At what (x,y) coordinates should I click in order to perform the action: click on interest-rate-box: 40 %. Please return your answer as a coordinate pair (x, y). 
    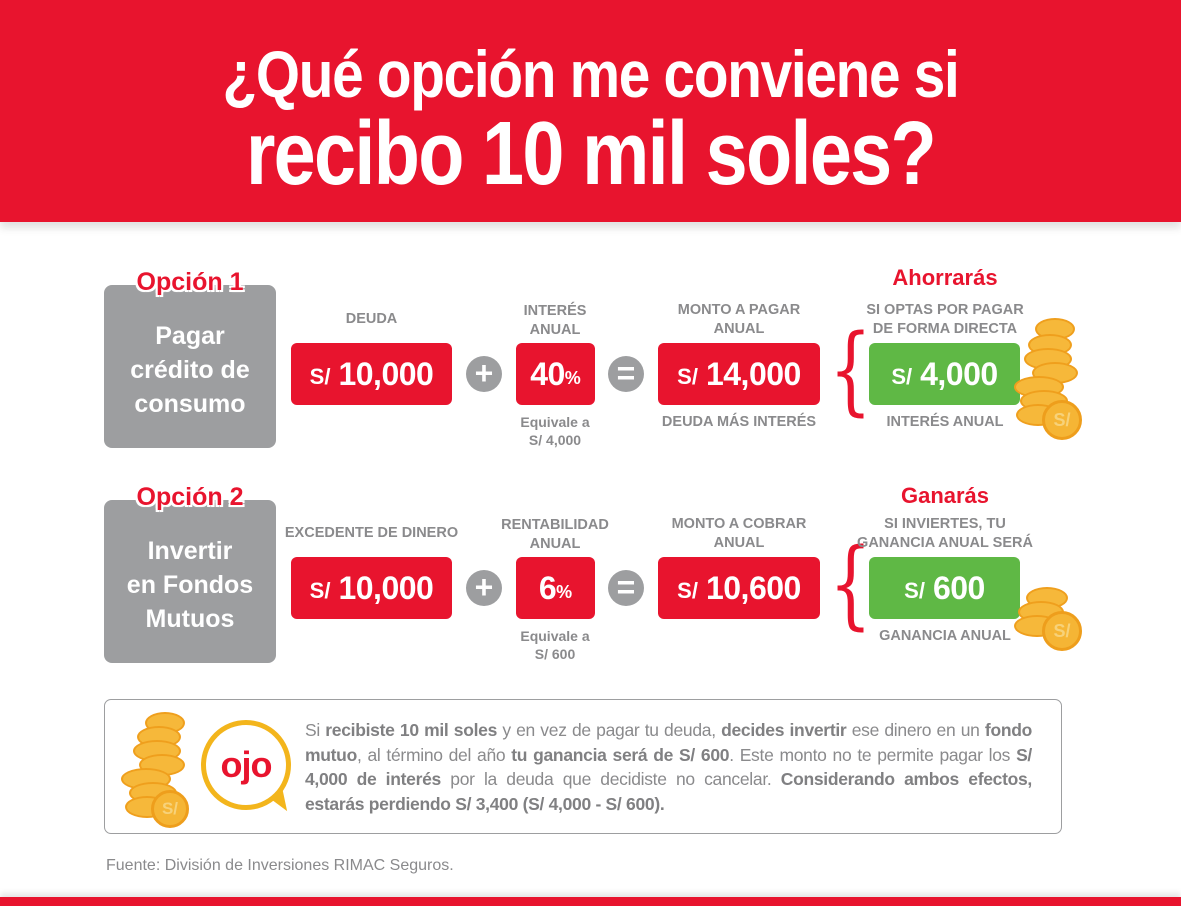
    Looking at the image, I should click on (555, 374).